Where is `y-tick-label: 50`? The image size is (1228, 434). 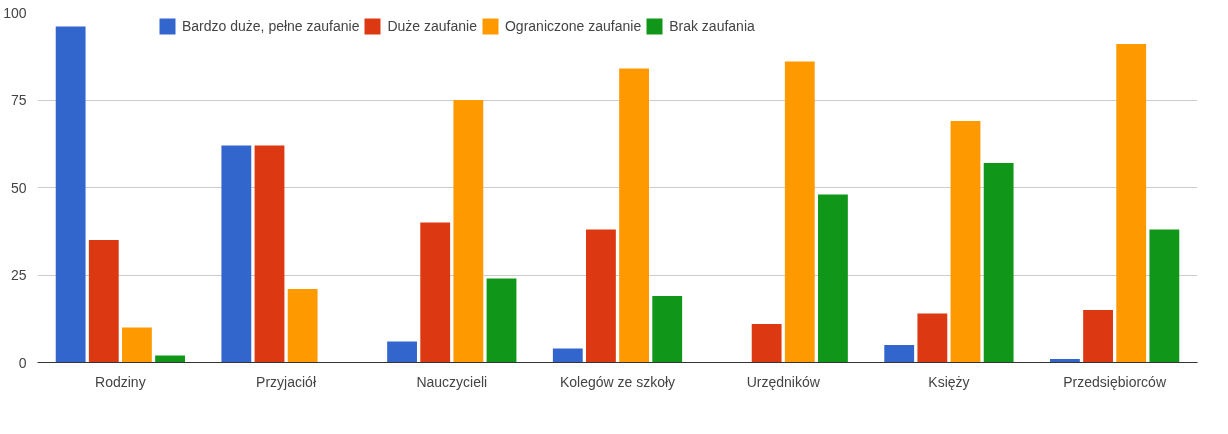 y-tick-label: 50 is located at coordinates (18, 187).